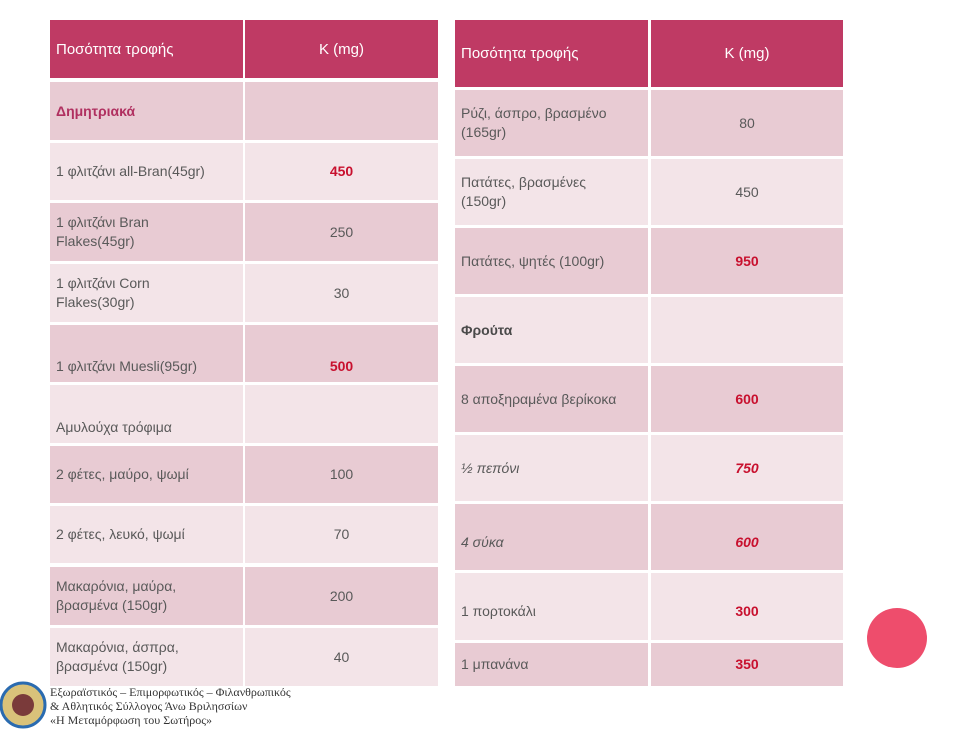 The width and height of the screenshot is (960, 730). I want to click on logo-center, so click(23, 705).